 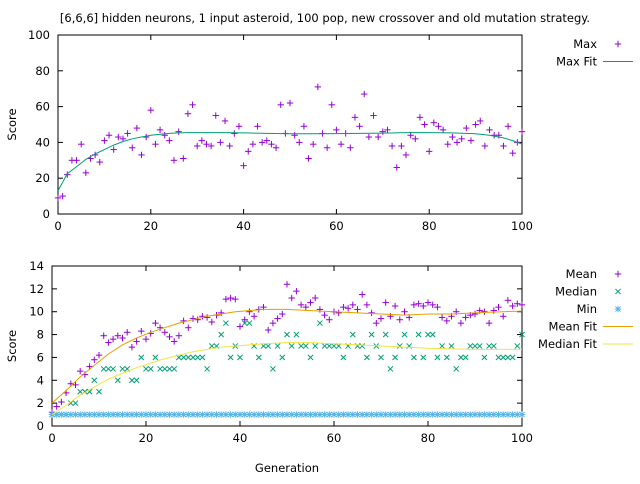 What do you see at coordinates (618, 309) in the screenshot?
I see `legend-swatch-min` at bounding box center [618, 309].